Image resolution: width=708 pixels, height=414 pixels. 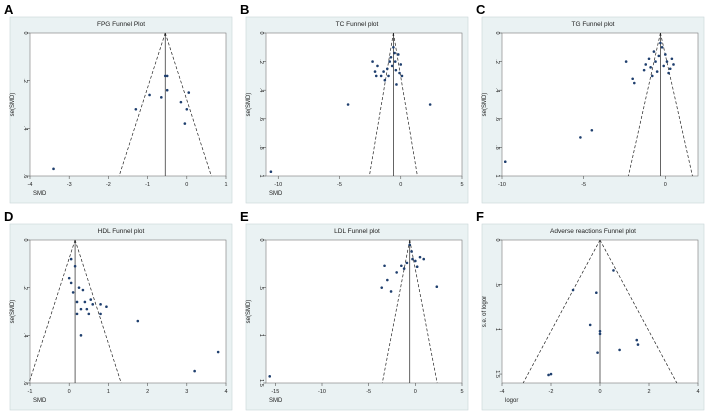 I want to click on chart-title: LDL Funnel plot, so click(x=357, y=231).